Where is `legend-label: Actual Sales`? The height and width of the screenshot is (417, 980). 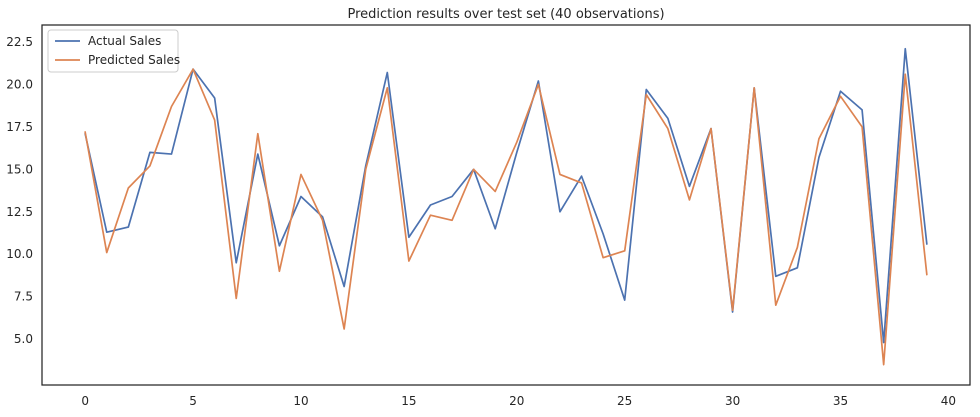 legend-label: Actual Sales is located at coordinates (124, 41).